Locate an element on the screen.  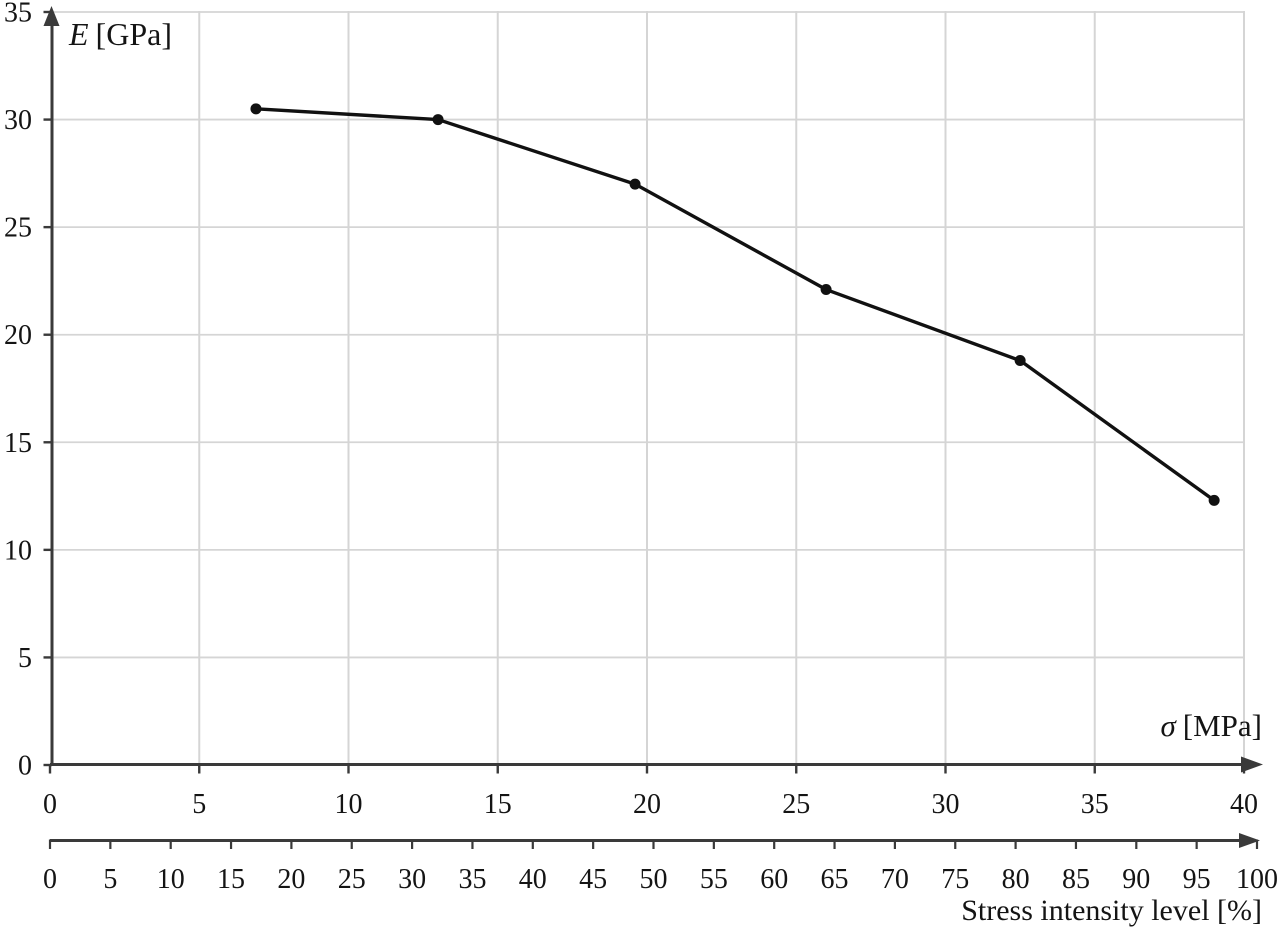
secondary-axis-tick-label: 20 is located at coordinates (291, 879).